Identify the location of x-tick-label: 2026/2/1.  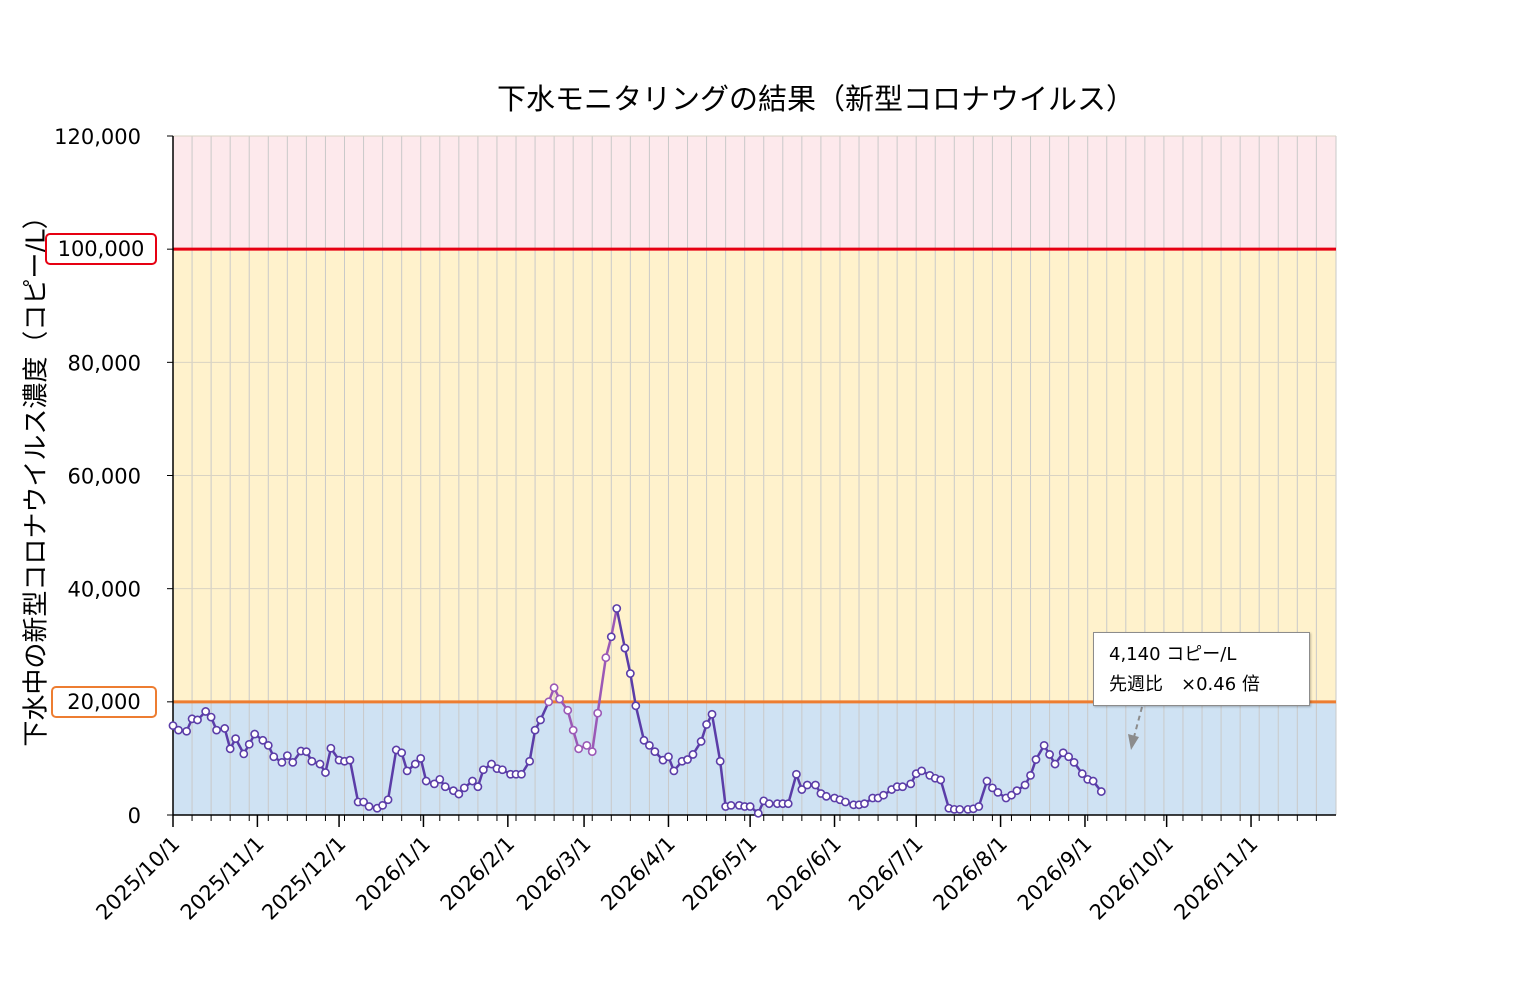
(478, 874).